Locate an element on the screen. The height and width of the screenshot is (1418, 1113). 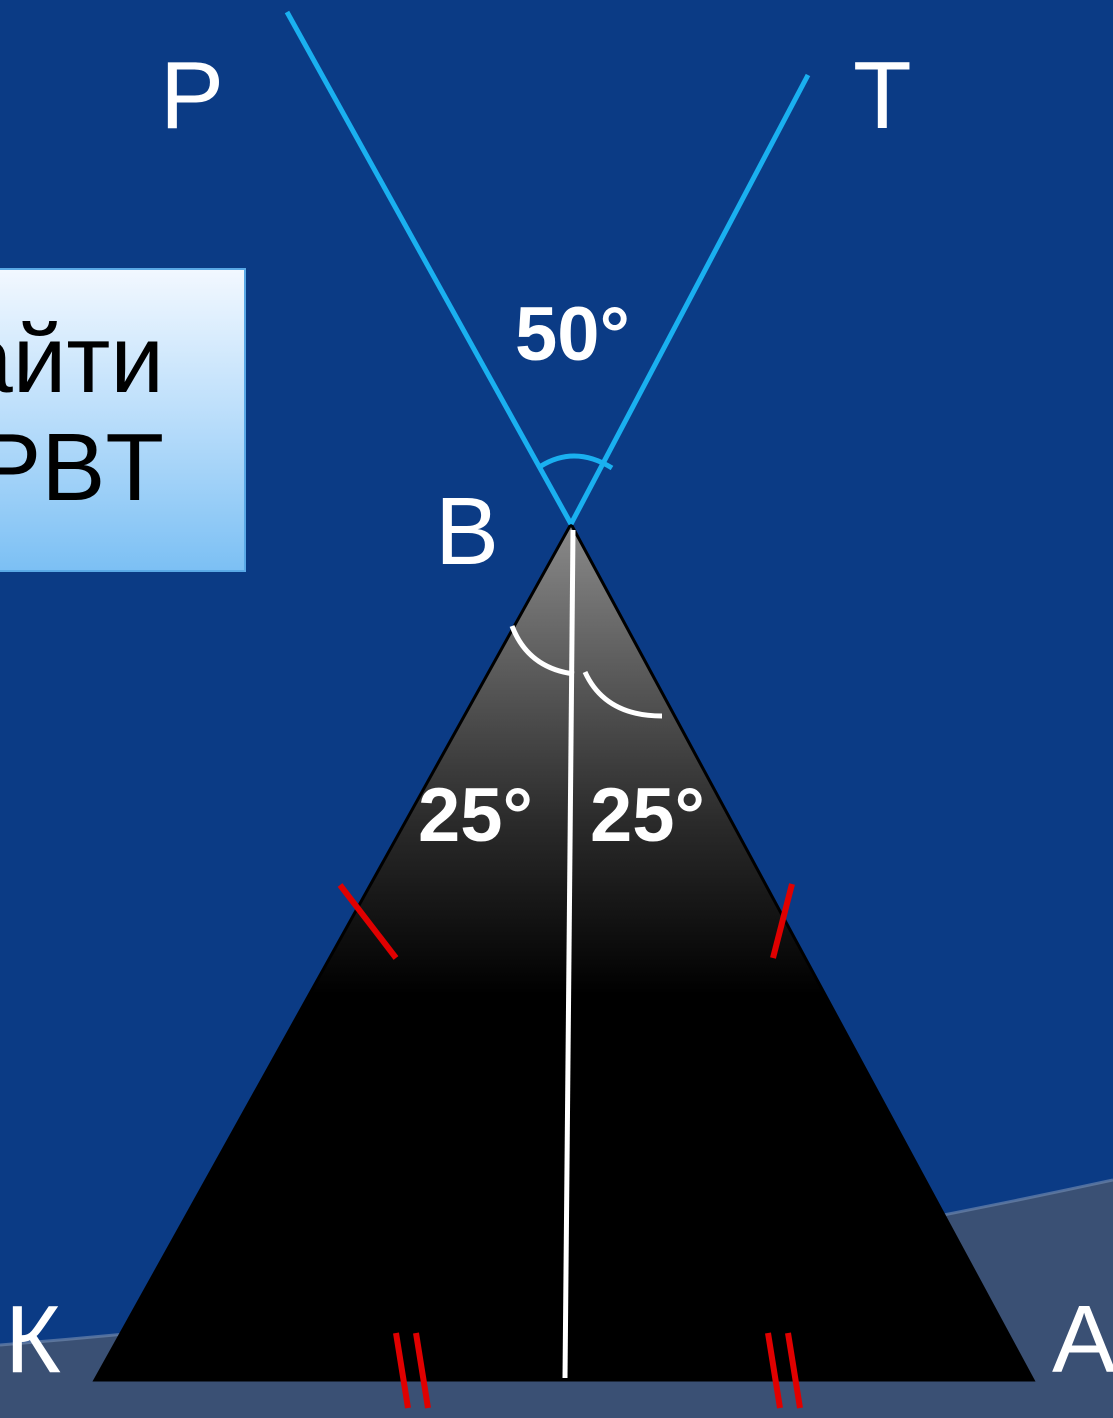
task-line-1: айти is located at coordinates (82, 359).